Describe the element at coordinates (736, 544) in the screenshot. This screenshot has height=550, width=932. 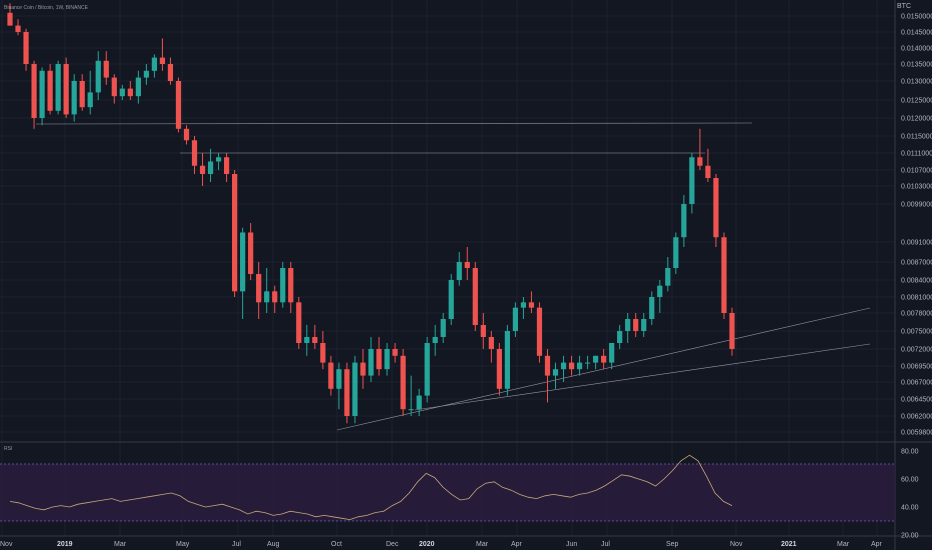
I see `time-tick-label: Nov` at that location.